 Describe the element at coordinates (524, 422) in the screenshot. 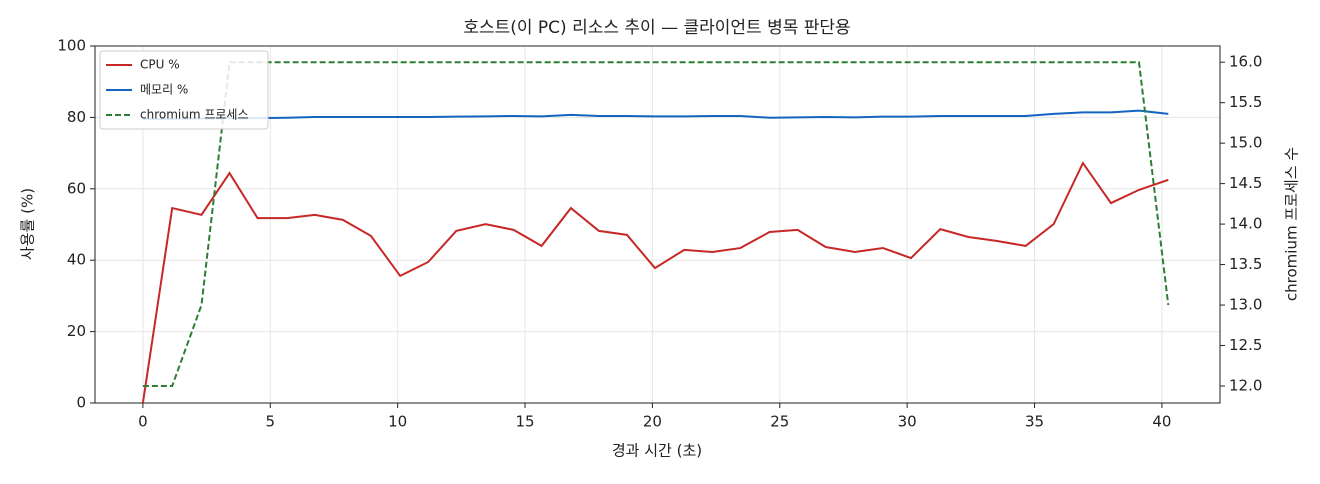

I see `x-tick-label: 15` at that location.